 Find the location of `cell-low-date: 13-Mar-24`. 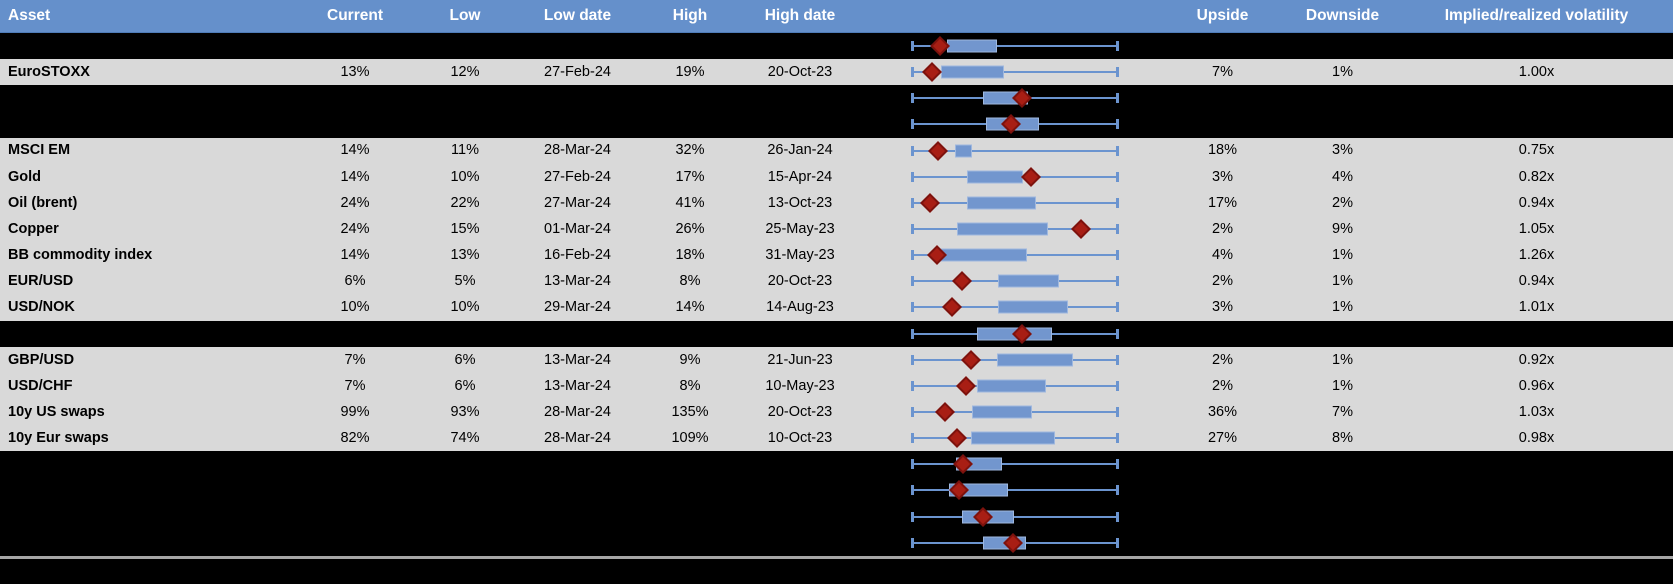

cell-low-date: 13-Mar-24 is located at coordinates (577, 359).